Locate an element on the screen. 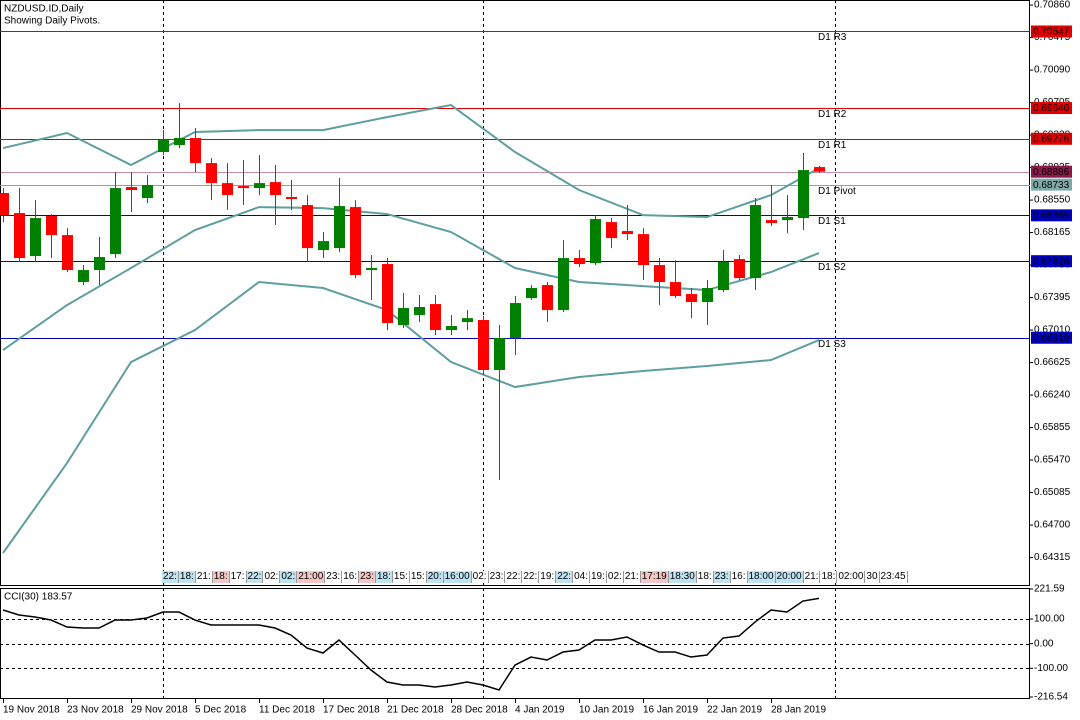 This screenshot has width=1080, height=720. price-box-label: 0.68733 is located at coordinates (1051, 185).